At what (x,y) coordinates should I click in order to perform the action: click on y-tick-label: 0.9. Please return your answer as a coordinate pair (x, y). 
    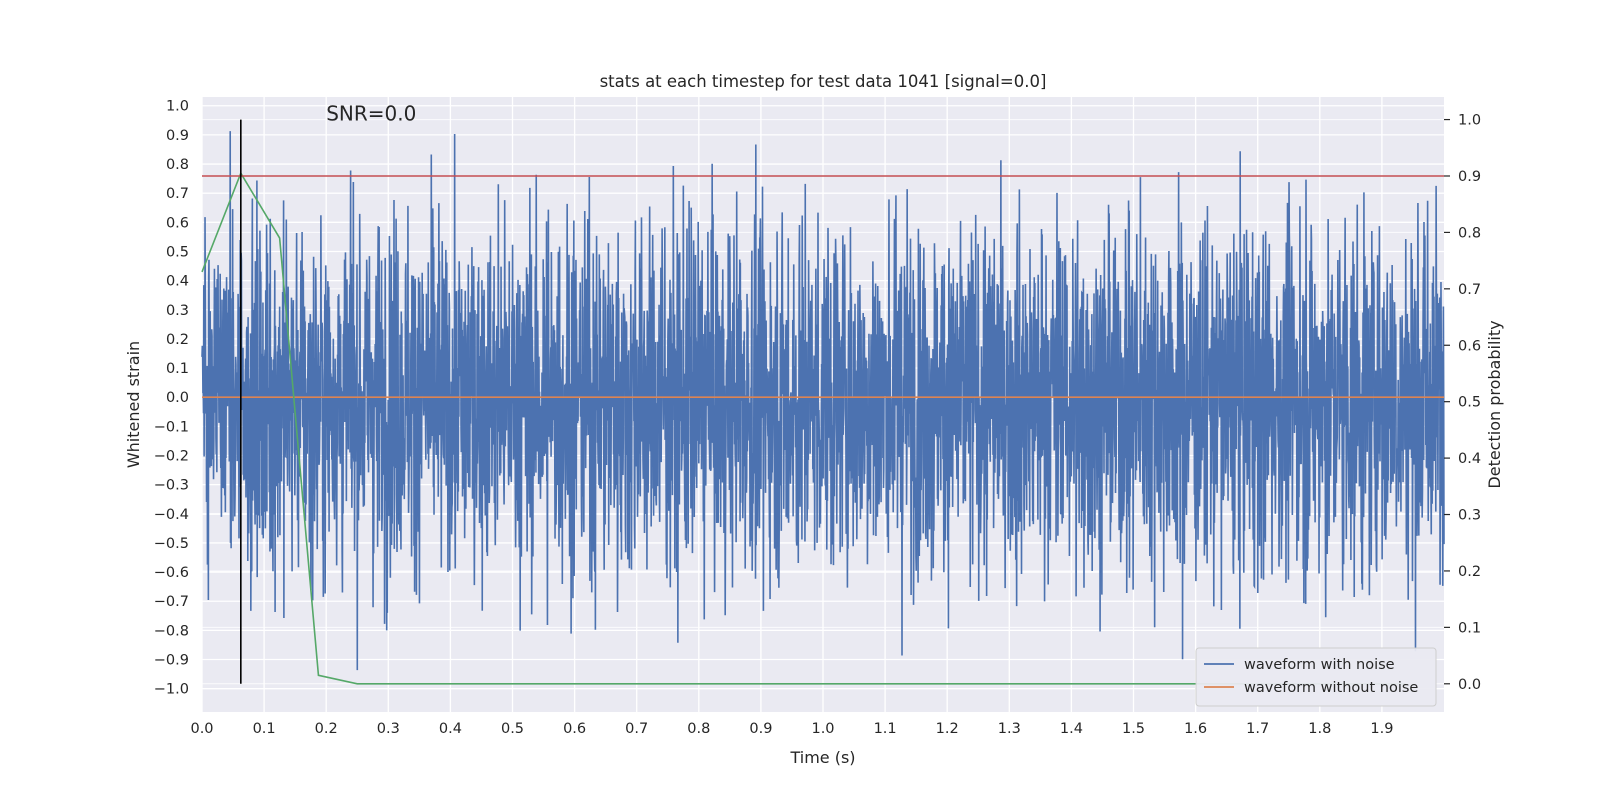
    Looking at the image, I should click on (177, 136).